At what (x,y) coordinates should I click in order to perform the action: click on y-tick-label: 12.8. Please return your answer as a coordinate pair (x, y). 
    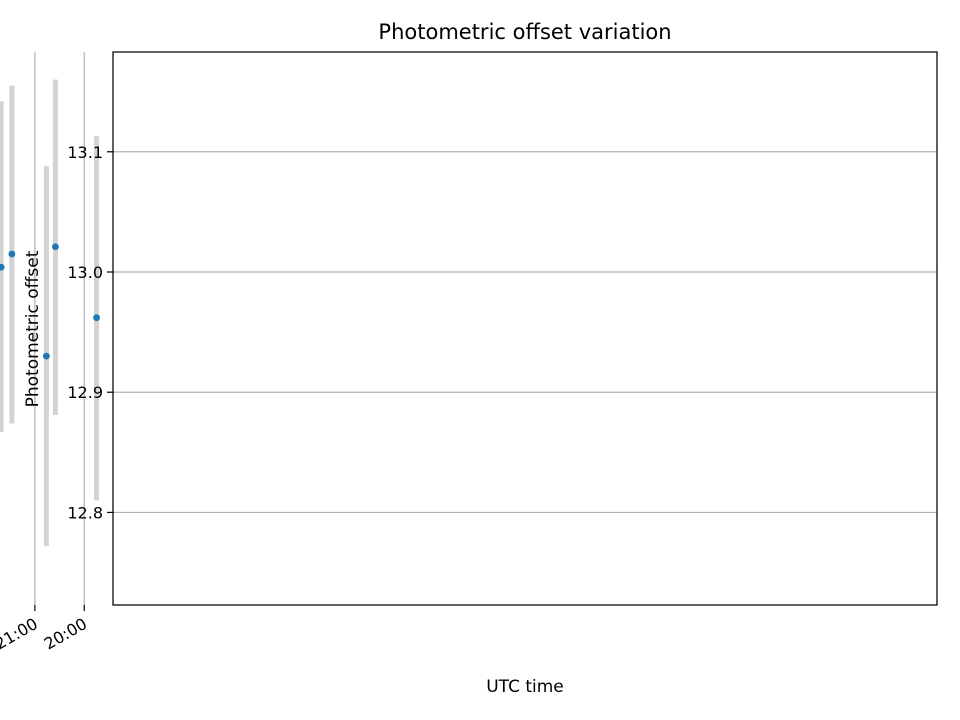
    Looking at the image, I should click on (85, 512).